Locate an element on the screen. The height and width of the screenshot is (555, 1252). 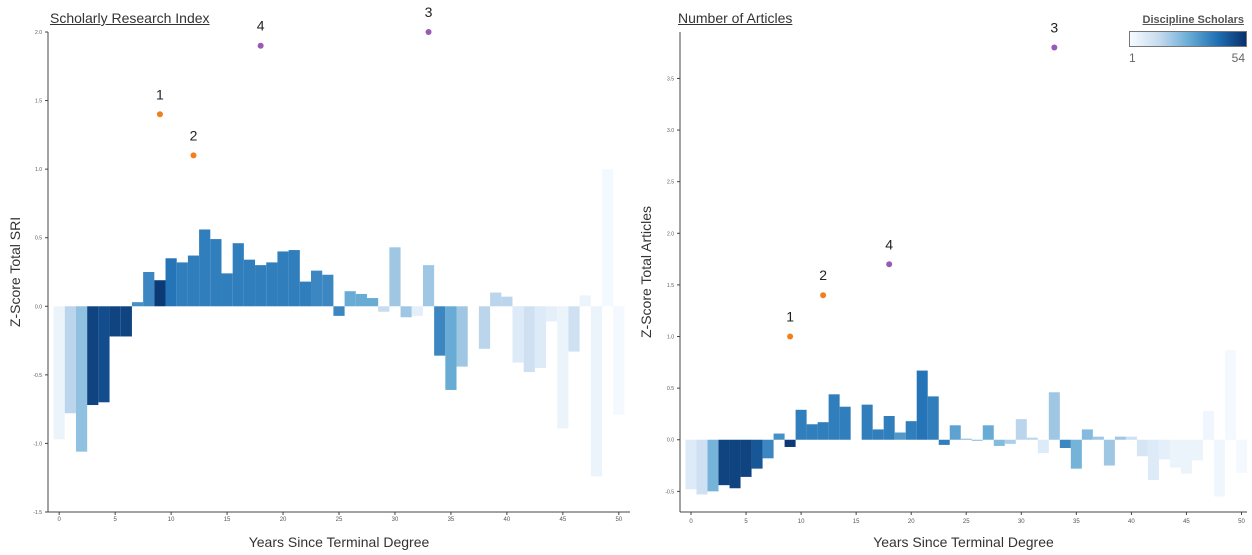
y-tick-label: 2.0 is located at coordinates (670, 234).